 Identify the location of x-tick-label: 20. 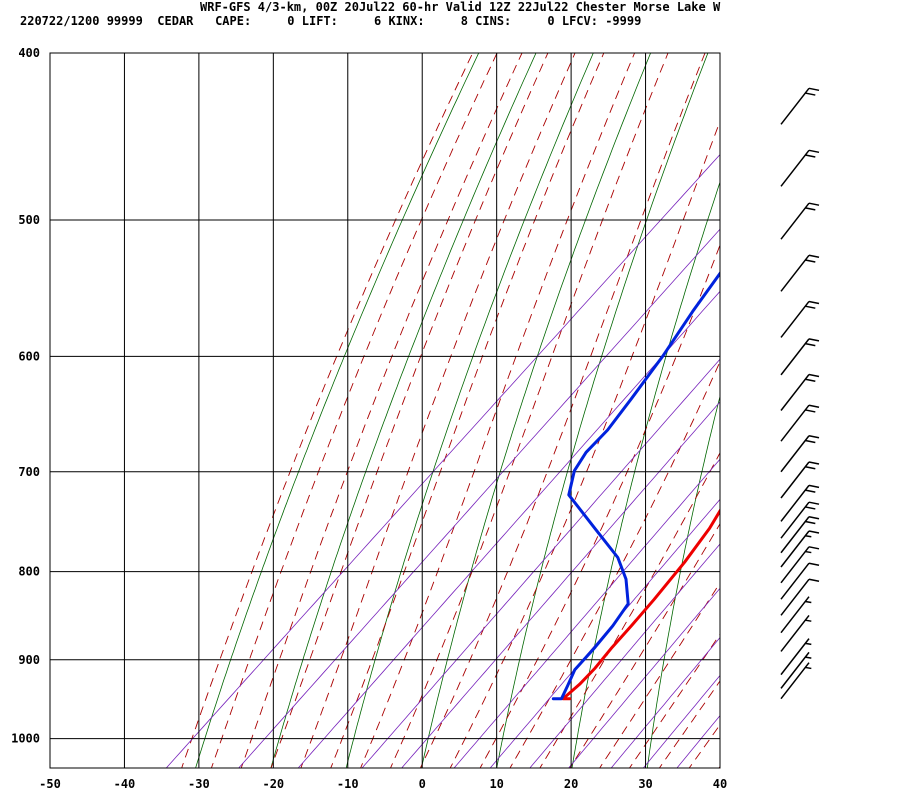
(571, 784).